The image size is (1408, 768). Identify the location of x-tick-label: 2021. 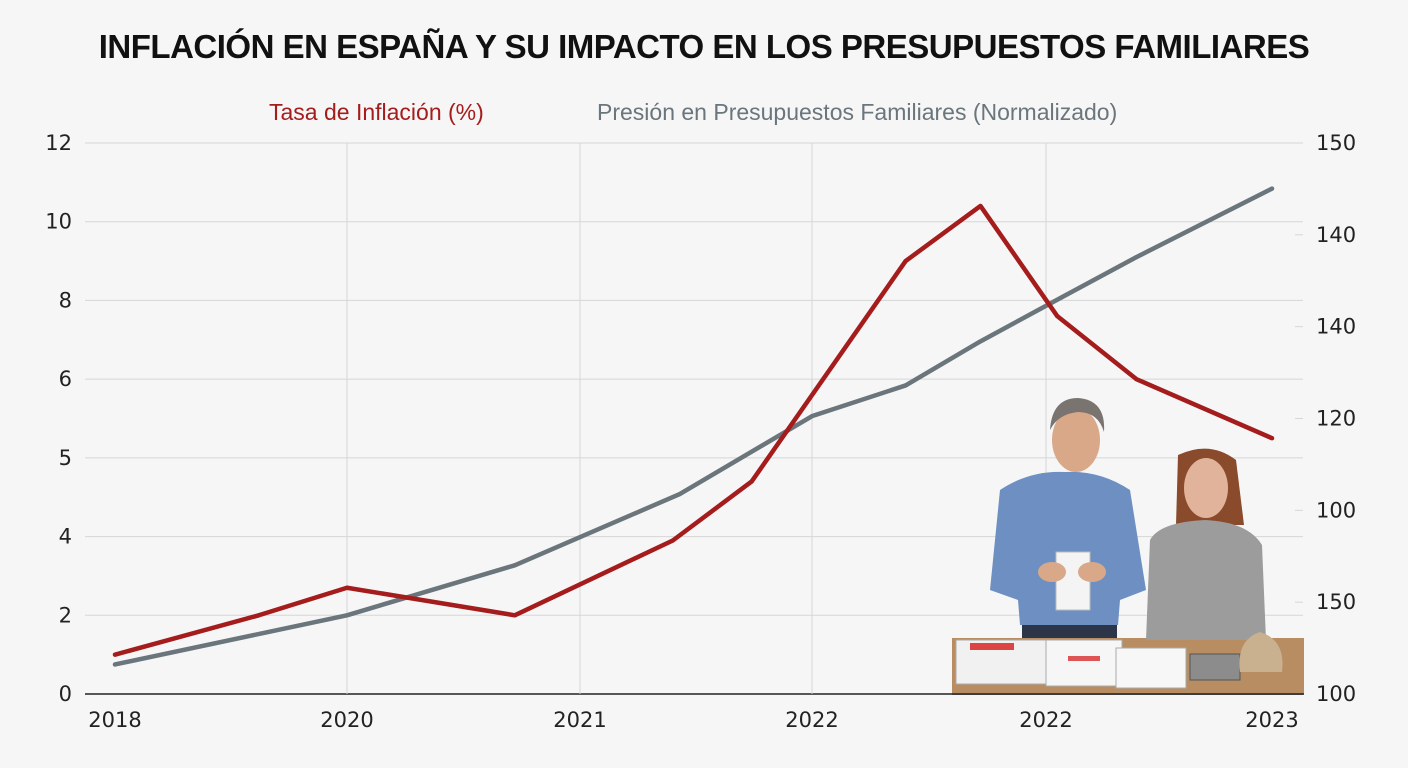
(579, 720).